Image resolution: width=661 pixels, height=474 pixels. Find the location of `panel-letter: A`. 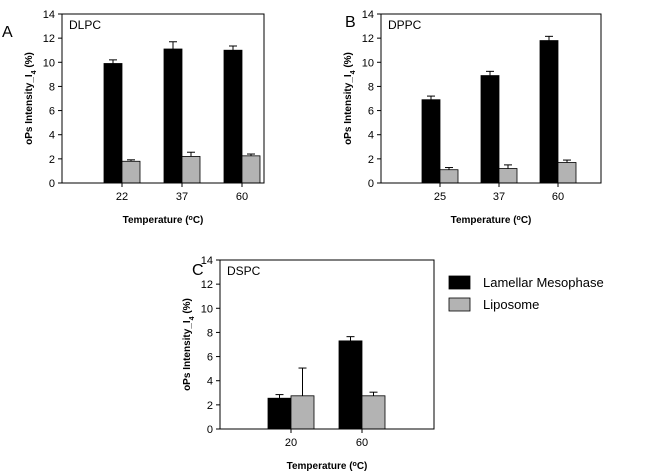

panel-letter: A is located at coordinates (7, 32).